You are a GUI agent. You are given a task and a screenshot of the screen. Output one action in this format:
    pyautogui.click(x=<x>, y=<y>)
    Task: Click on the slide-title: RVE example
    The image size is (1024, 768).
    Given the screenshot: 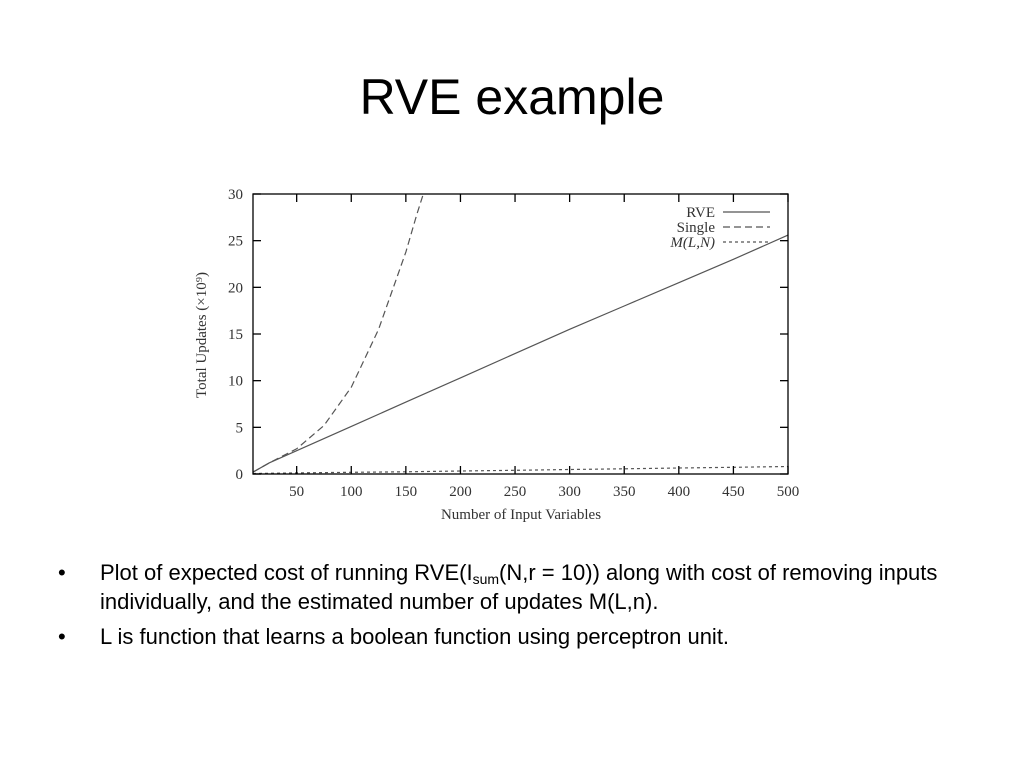 What is the action you would take?
    pyautogui.click(x=512, y=97)
    